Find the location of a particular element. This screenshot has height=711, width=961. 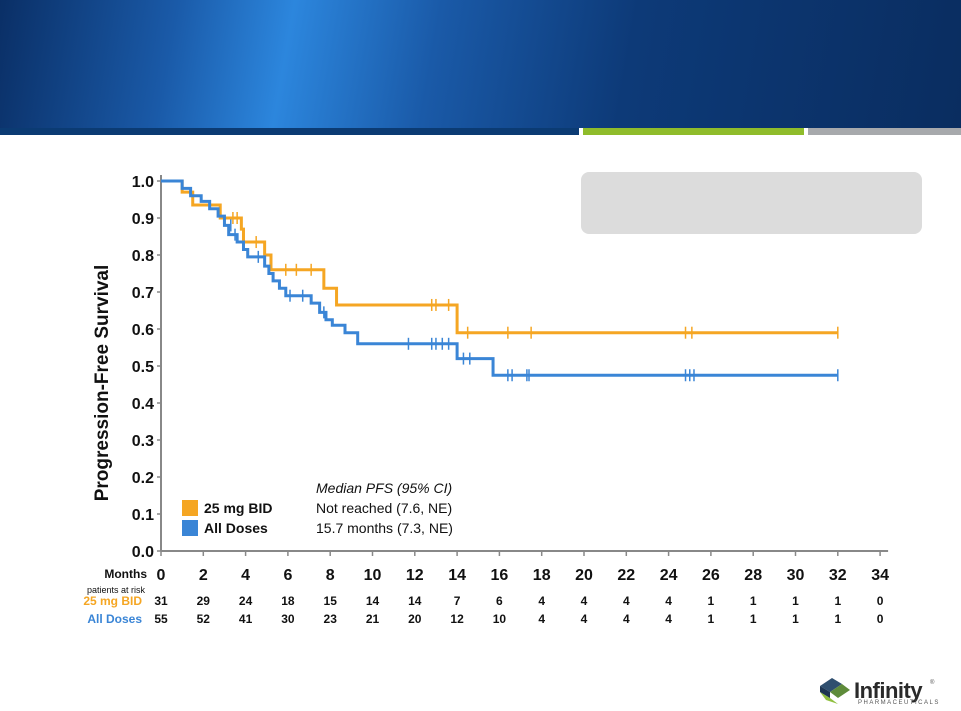

legend-median: Not reached (7.6, NE) is located at coordinates (384, 508).